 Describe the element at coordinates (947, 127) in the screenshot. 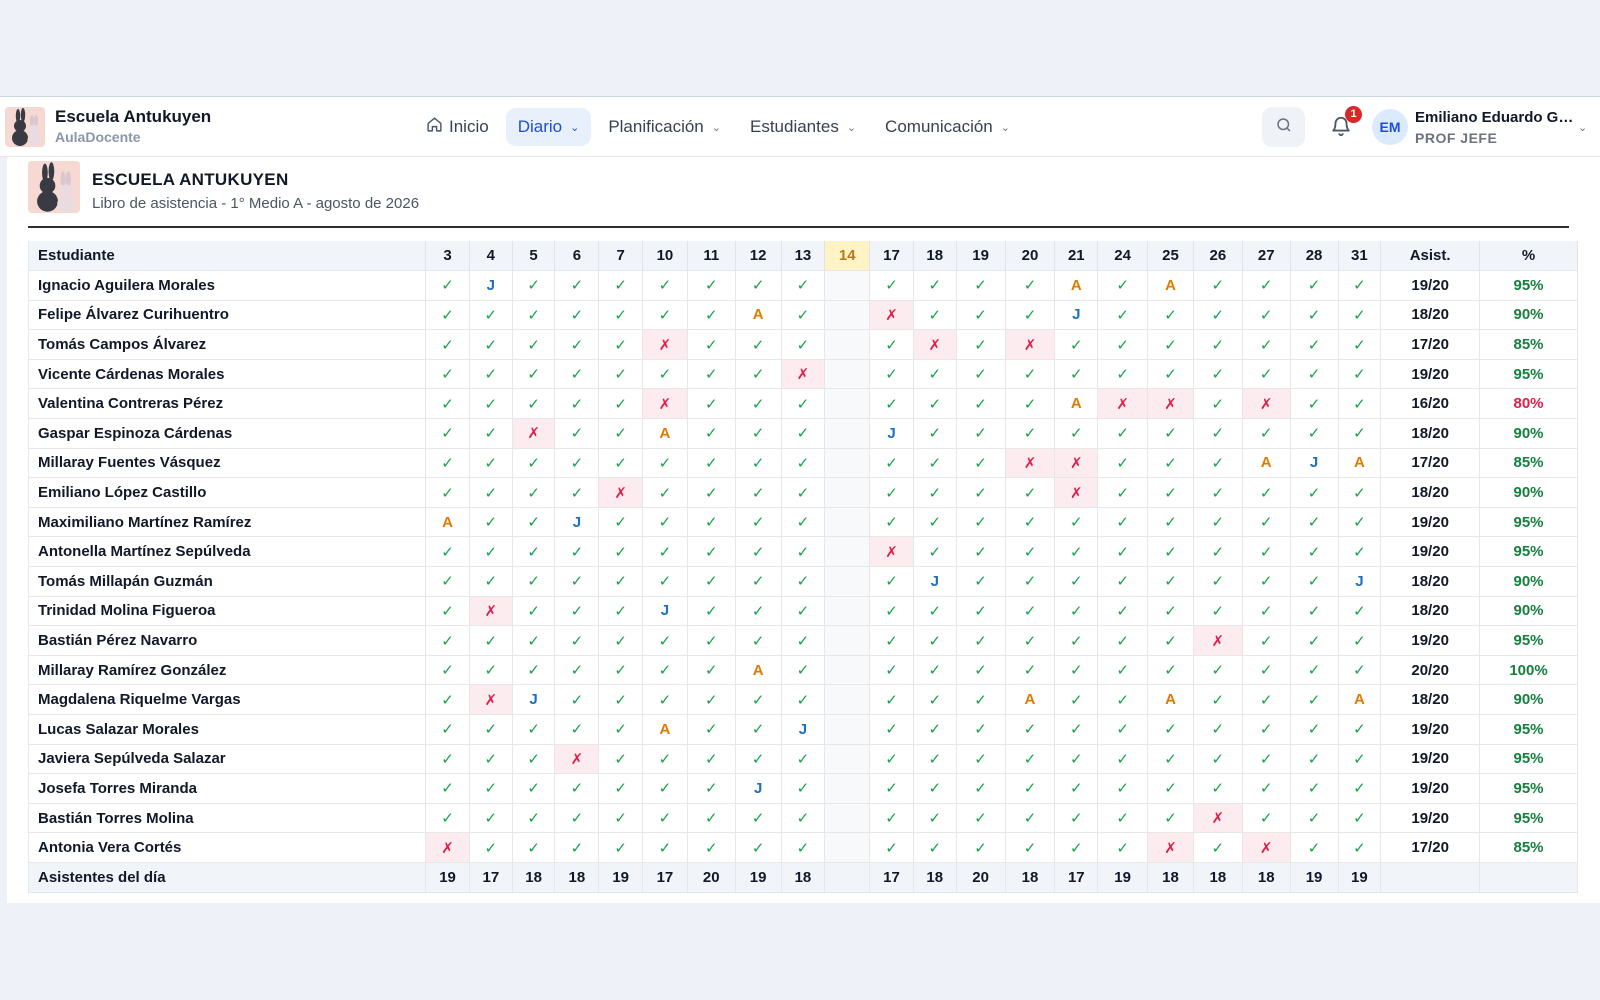

I see `nav-item-comunicacion: Comunicación ⌄` at that location.